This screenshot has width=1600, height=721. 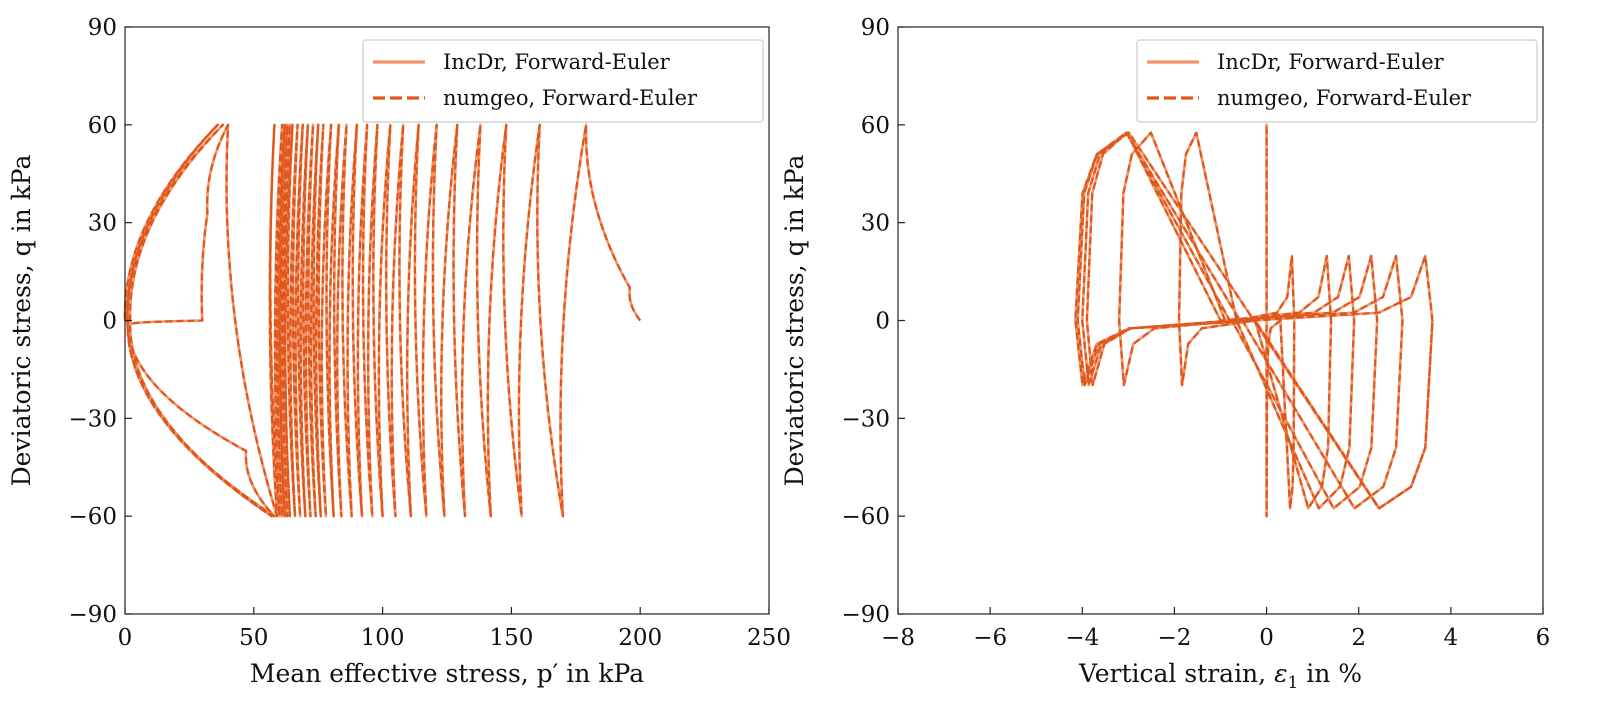 I want to click on x-tick-label: 50, so click(x=253, y=638).